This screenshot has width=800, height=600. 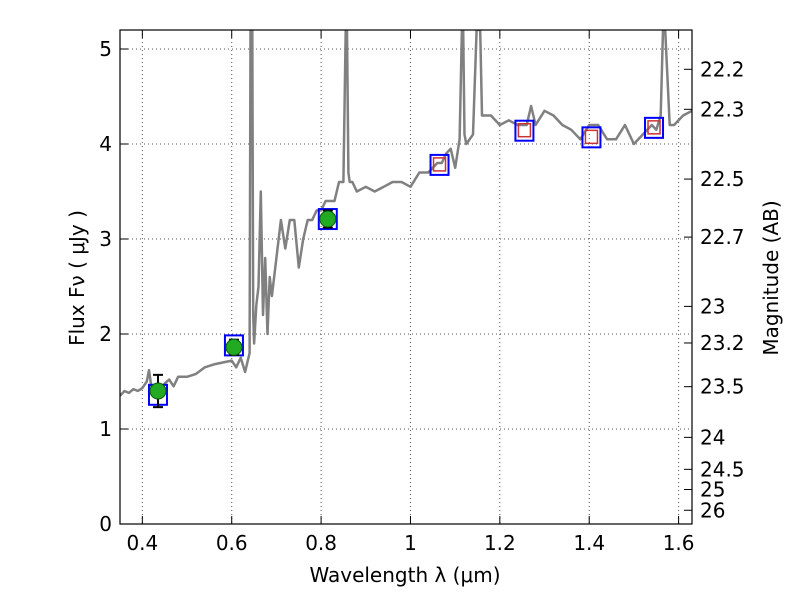 What do you see at coordinates (105, 334) in the screenshot?
I see `y-tick-label: 2` at bounding box center [105, 334].